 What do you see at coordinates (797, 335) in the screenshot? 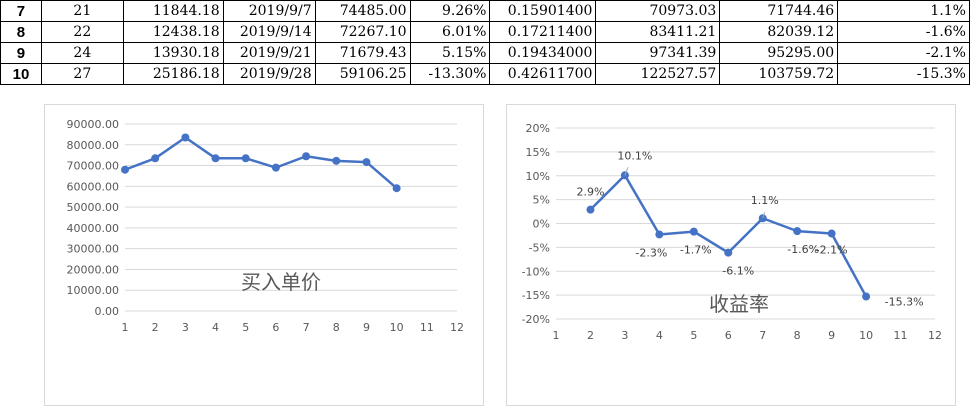
I see `x-tick-label: 8` at bounding box center [797, 335].